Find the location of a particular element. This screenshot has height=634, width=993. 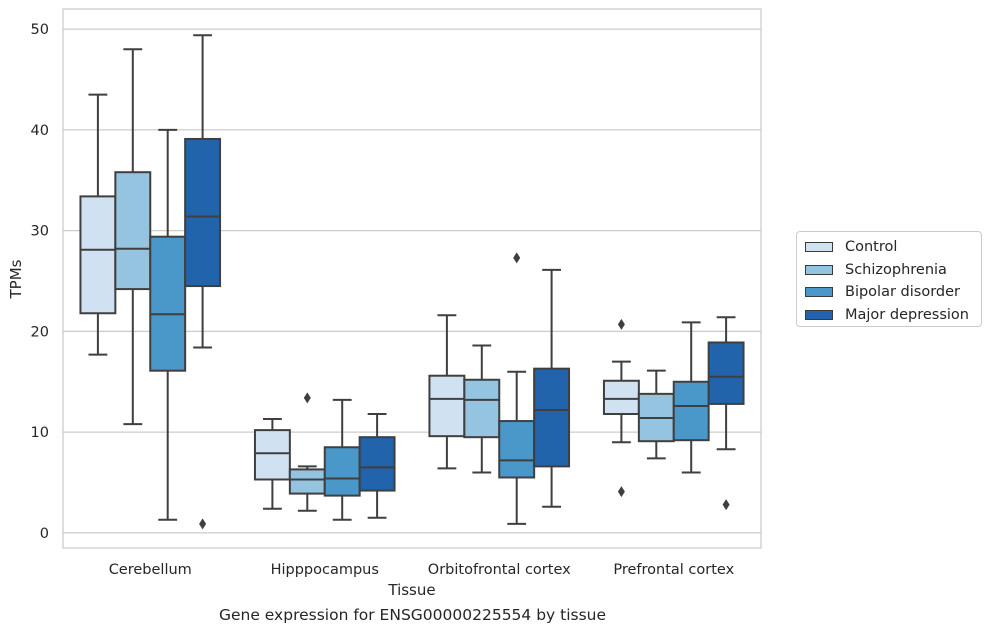

legend-label: Control is located at coordinates (871, 247).